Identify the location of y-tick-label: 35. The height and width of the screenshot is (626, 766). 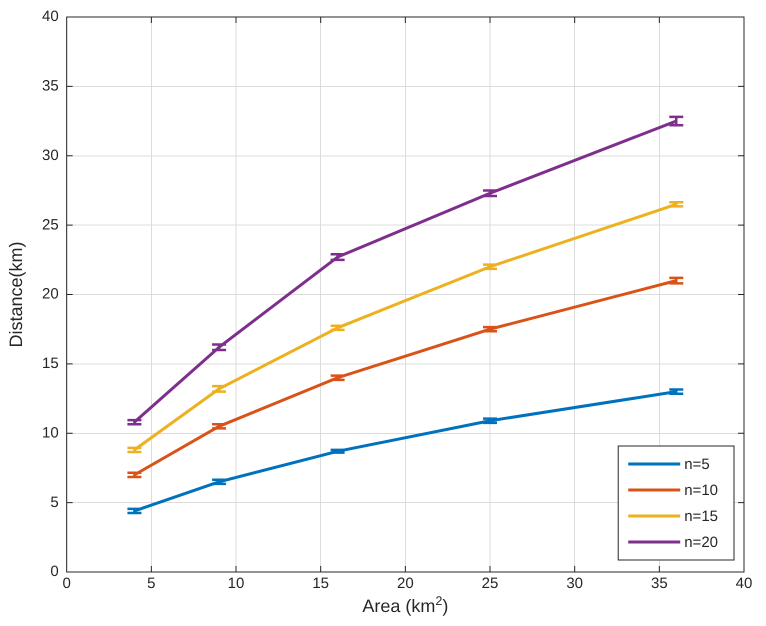
(50, 86).